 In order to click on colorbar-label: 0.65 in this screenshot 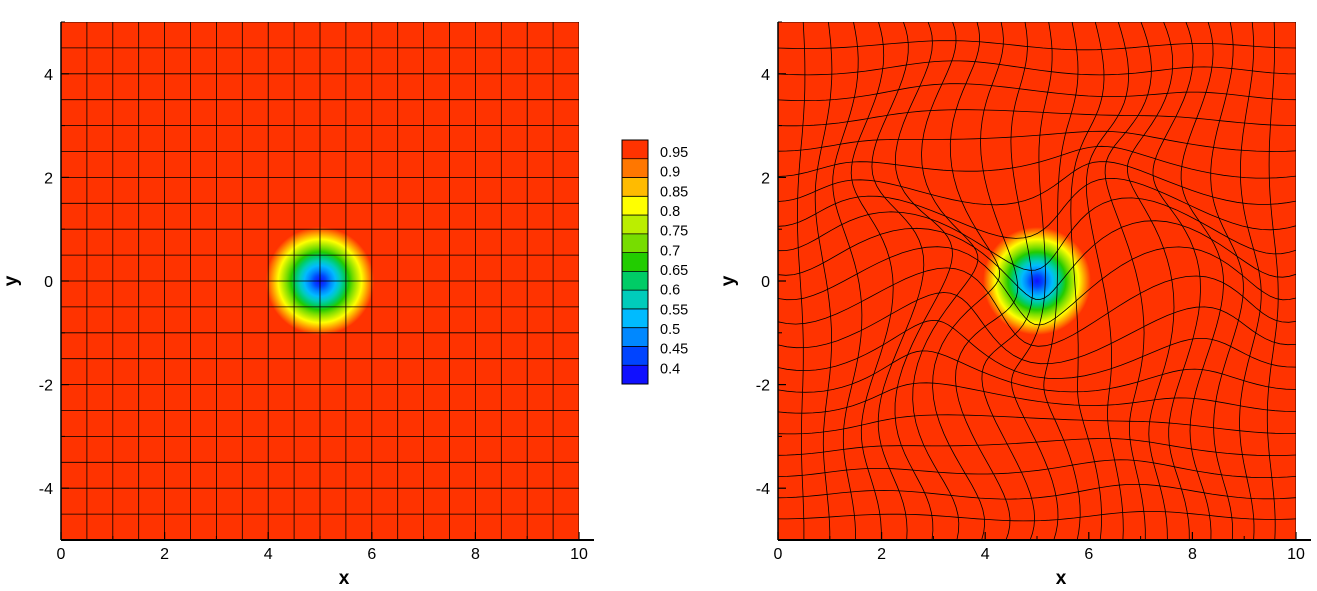, I will do `click(674, 271)`.